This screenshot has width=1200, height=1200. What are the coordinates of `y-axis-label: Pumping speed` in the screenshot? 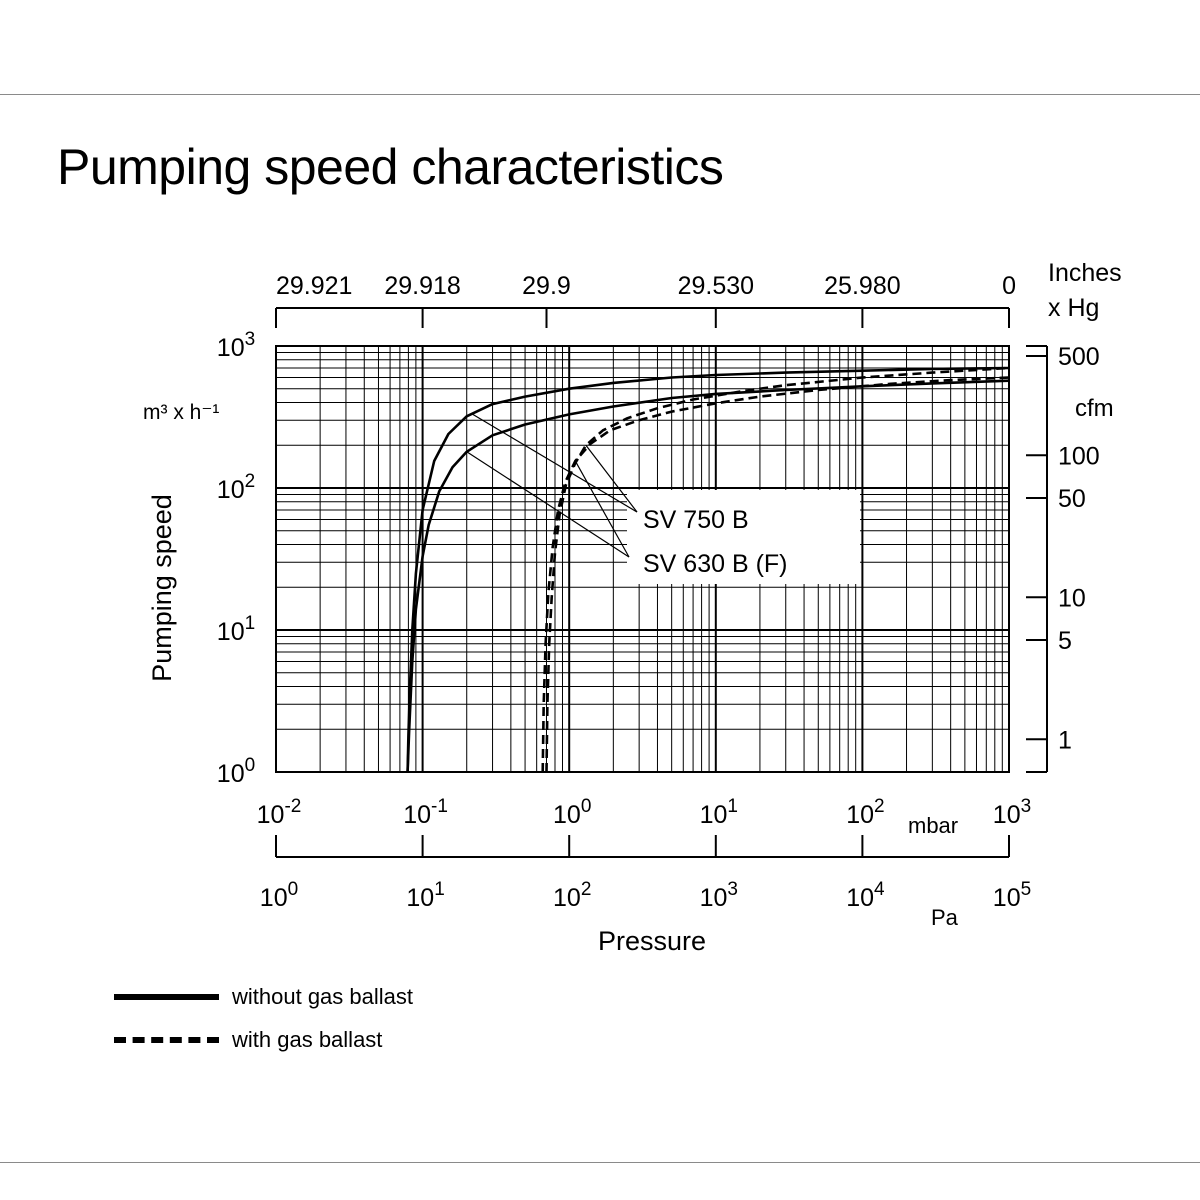 It's located at (162, 588).